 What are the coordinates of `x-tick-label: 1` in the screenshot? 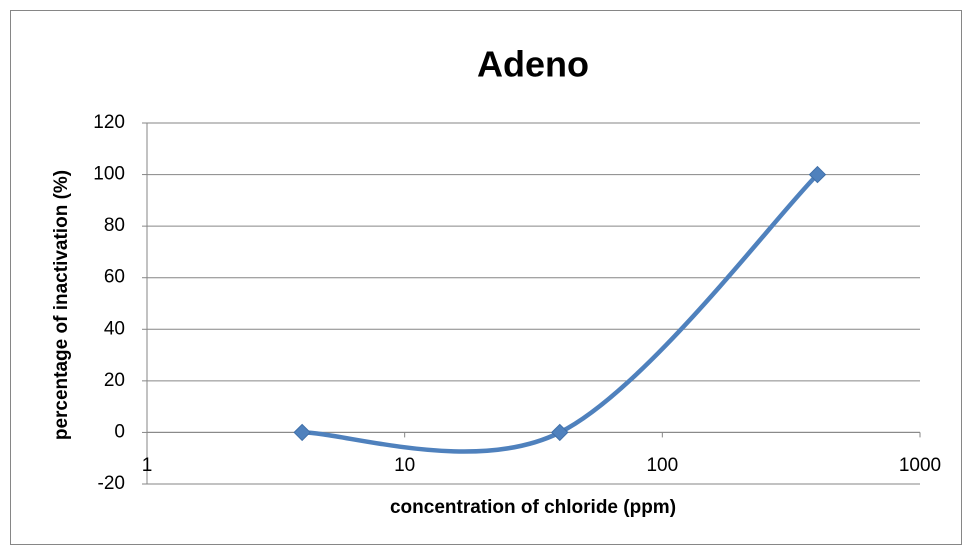 It's located at (147, 465).